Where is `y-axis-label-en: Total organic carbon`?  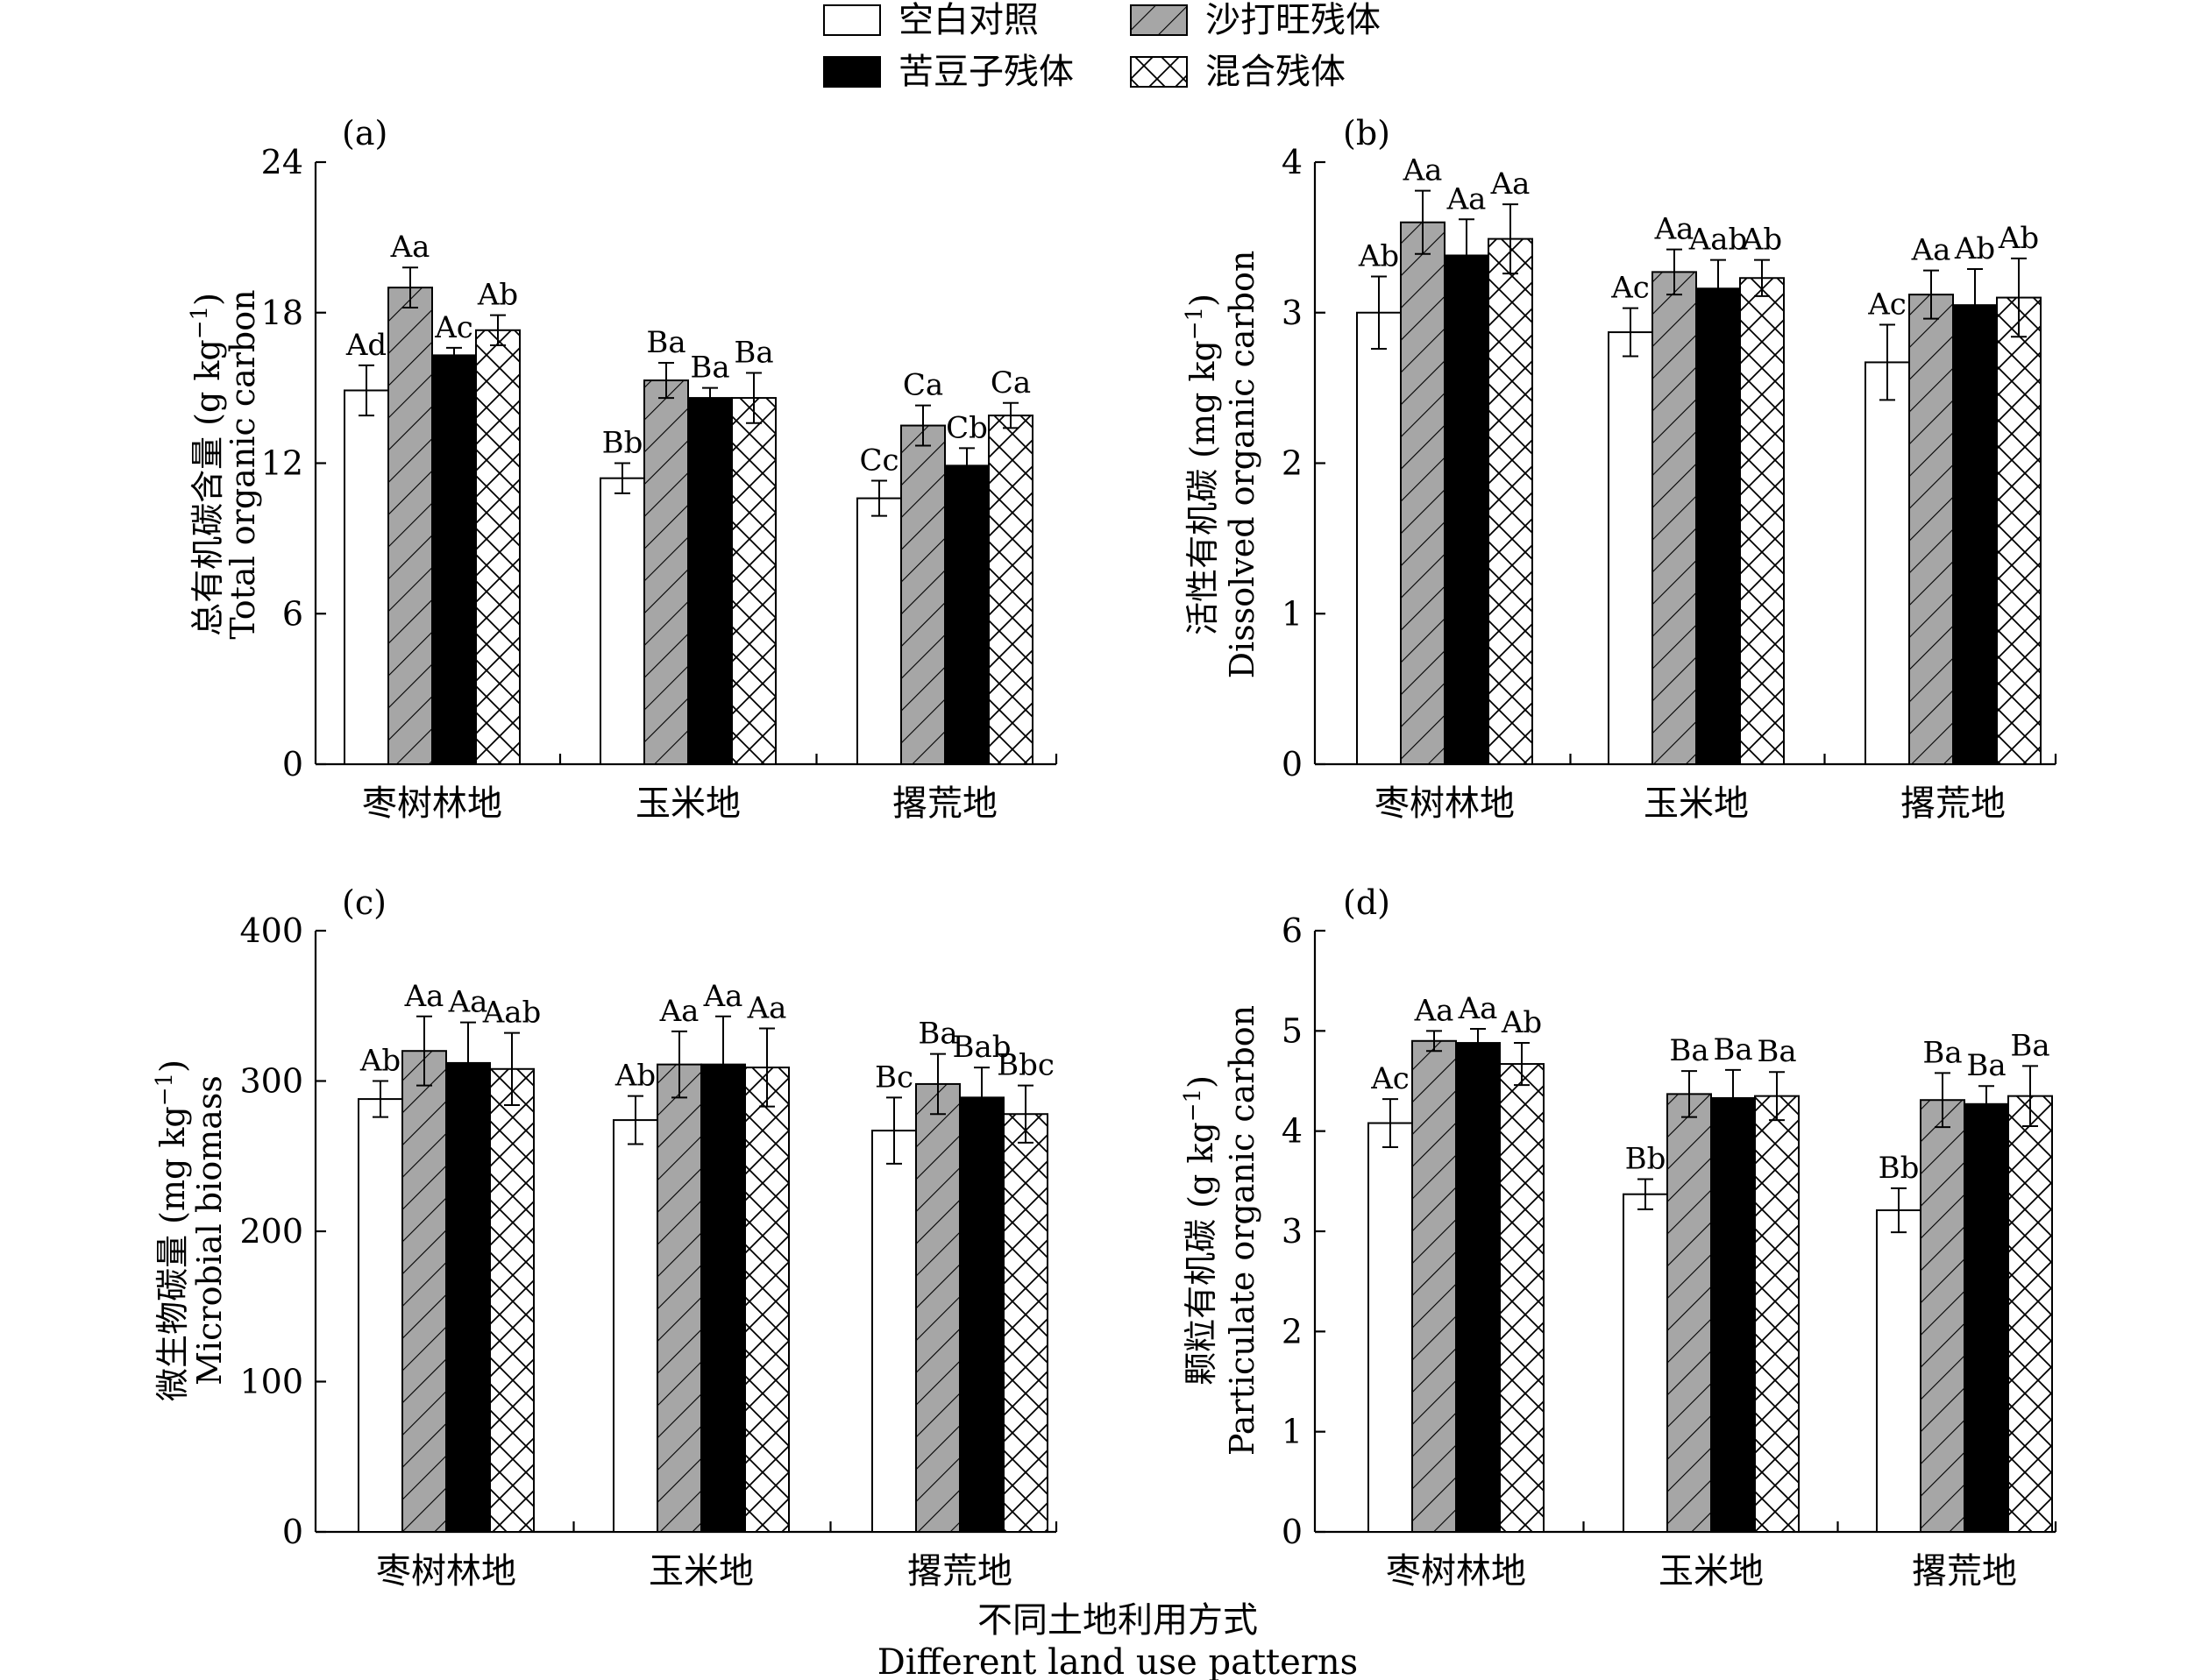 y-axis-label-en: Total organic carbon is located at coordinates (243, 464).